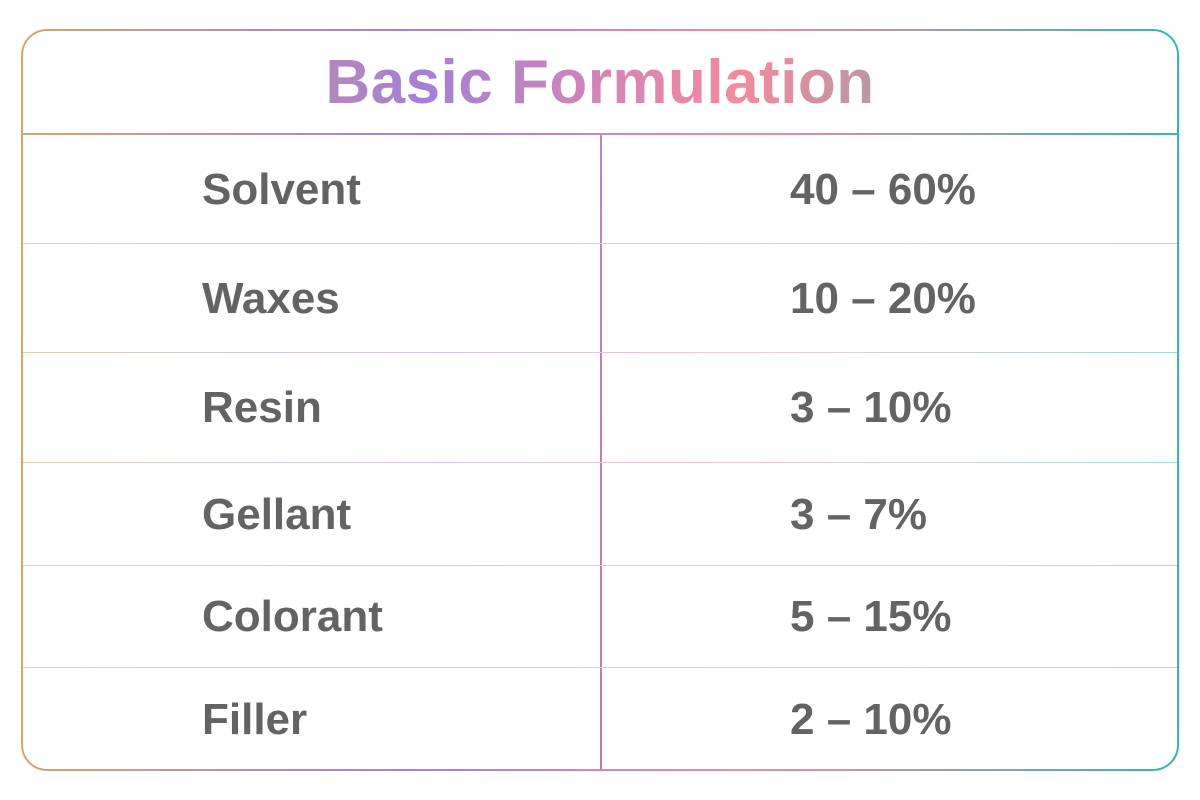  What do you see at coordinates (871, 719) in the screenshot?
I see `percentage-range: 2 – 10%` at bounding box center [871, 719].